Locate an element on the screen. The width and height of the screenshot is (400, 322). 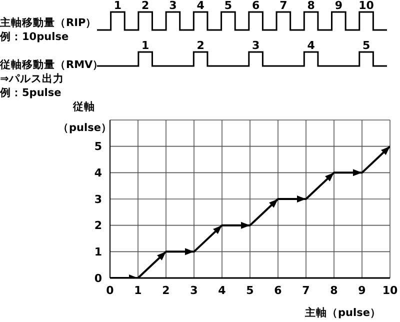
y-tick-label: 3 is located at coordinates (98, 199).